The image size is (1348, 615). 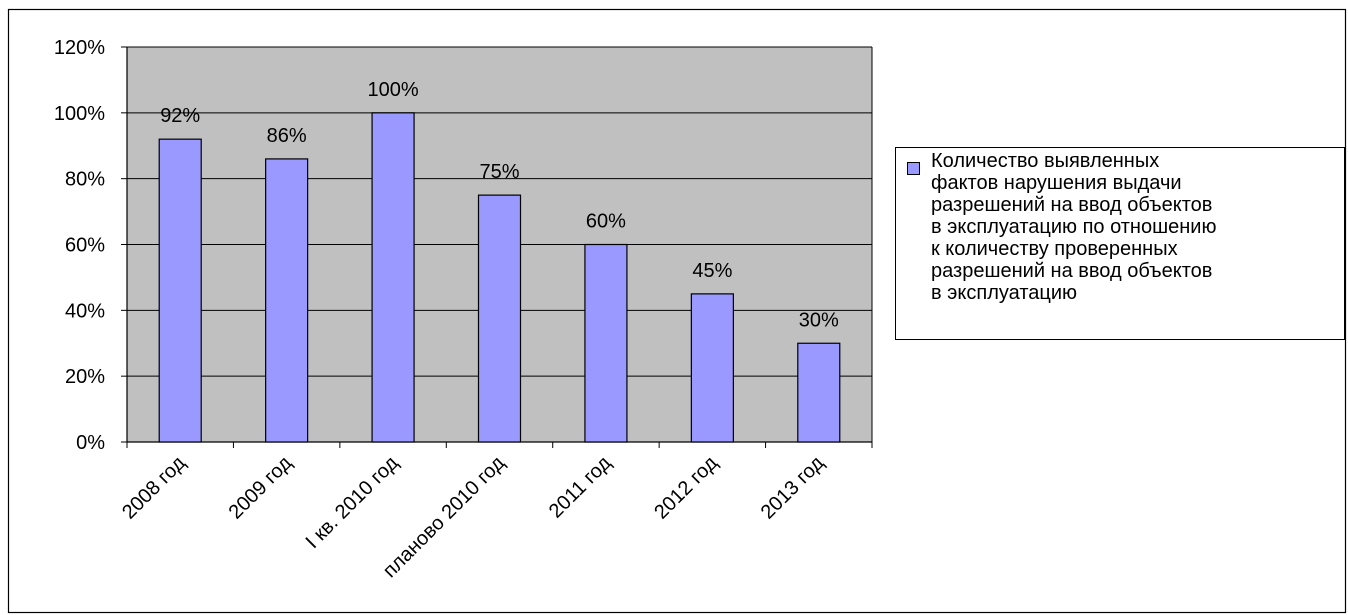 What do you see at coordinates (913, 168) in the screenshot?
I see `legend-swatch` at bounding box center [913, 168].